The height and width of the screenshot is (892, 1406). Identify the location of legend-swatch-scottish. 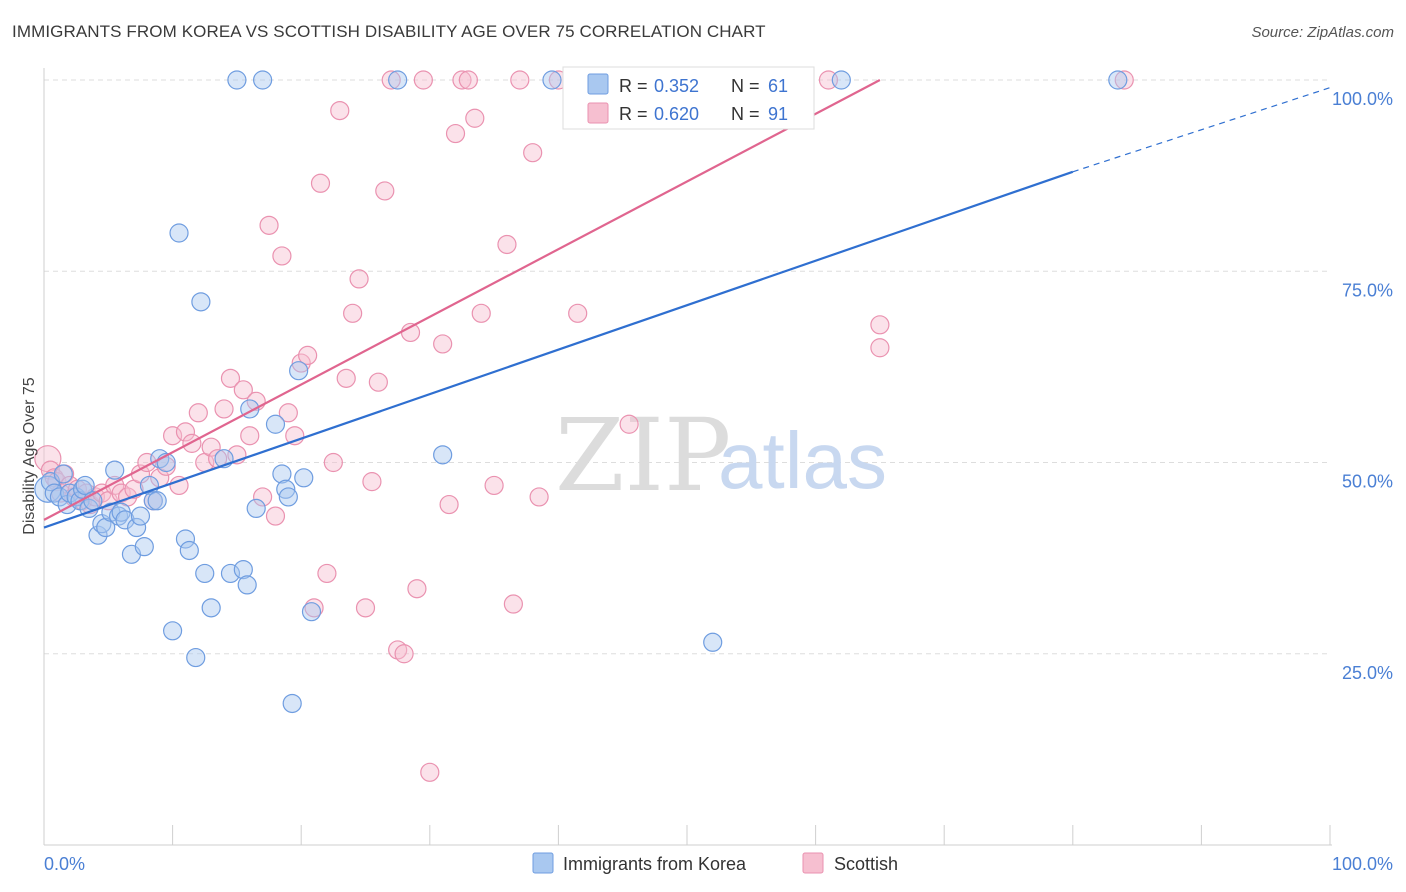
(813, 863).